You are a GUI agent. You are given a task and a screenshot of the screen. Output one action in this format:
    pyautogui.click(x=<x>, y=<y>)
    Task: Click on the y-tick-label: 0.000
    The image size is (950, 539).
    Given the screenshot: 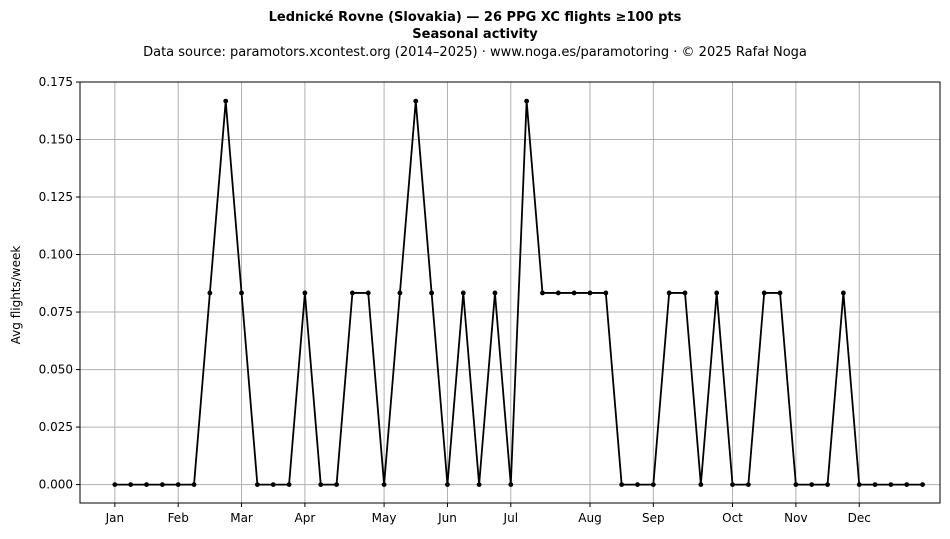 What is the action you would take?
    pyautogui.click(x=56, y=485)
    